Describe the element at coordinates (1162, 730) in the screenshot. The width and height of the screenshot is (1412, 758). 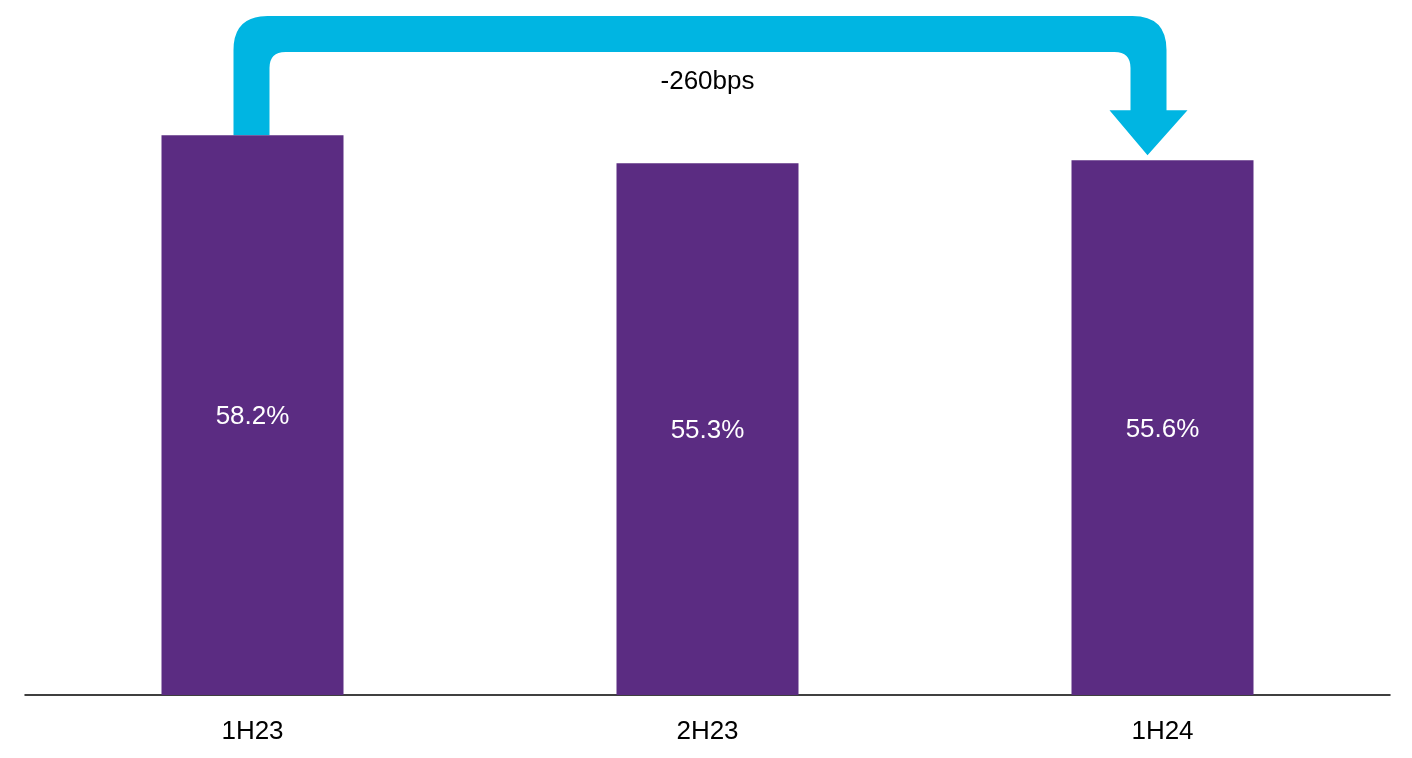
I see `x-tick-label: 1H24` at that location.